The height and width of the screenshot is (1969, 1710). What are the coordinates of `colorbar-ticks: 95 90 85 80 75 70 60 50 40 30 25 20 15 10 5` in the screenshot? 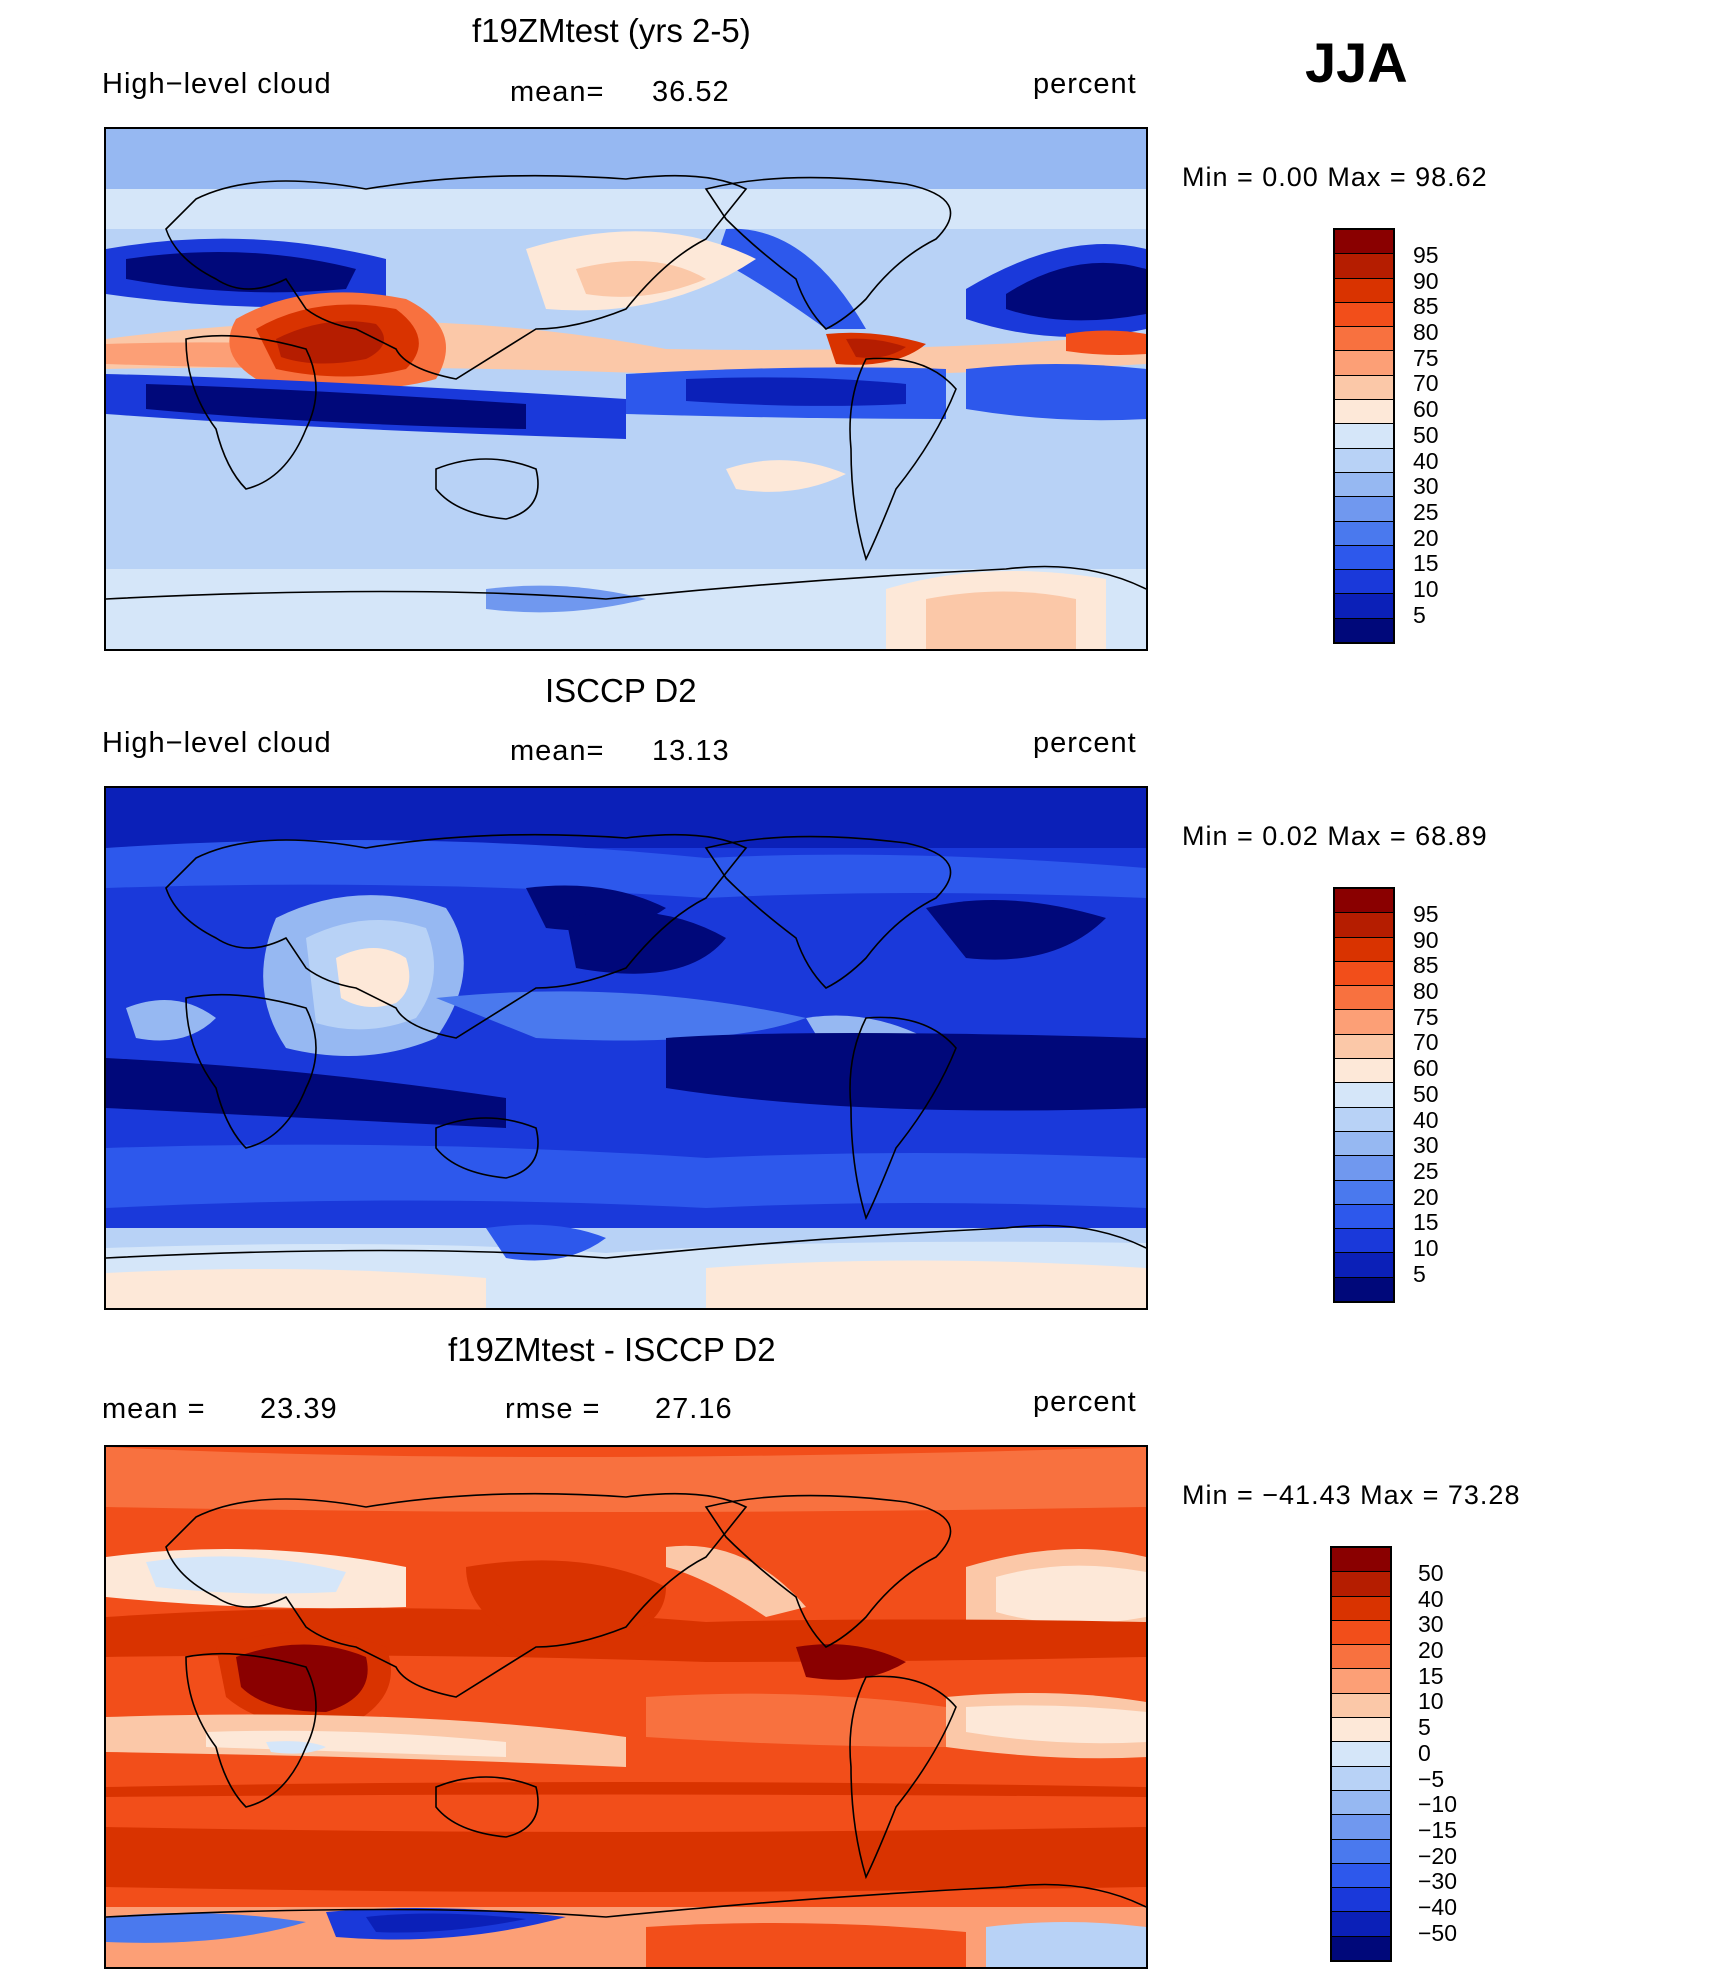 It's located at (1426, 1094).